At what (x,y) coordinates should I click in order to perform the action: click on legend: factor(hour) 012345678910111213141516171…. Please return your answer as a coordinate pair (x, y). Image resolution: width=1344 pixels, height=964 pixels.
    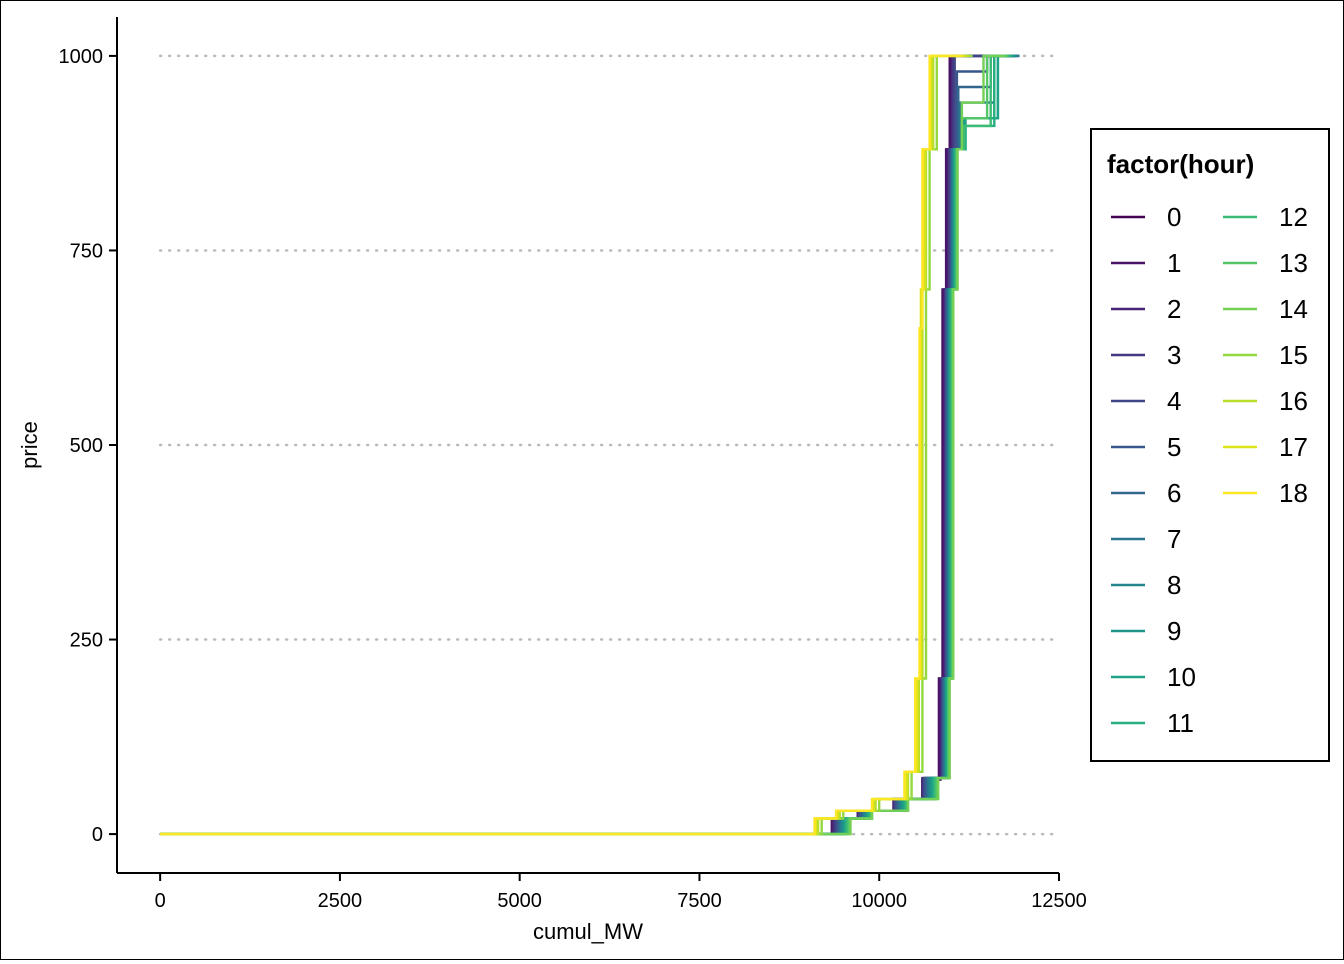
    Looking at the image, I should click on (1210, 445).